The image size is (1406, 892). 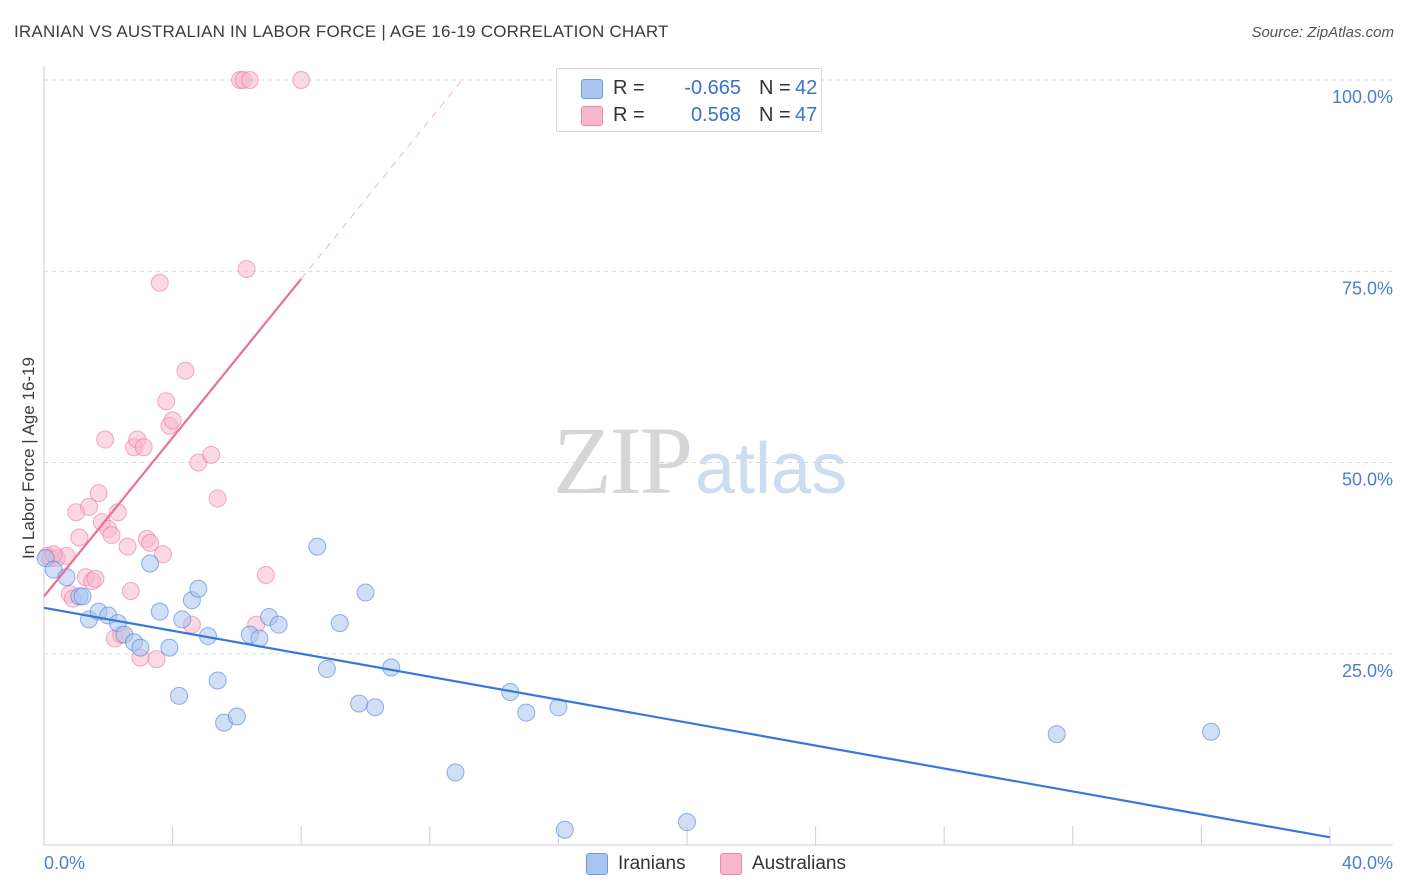 What do you see at coordinates (1362, 384) in the screenshot?
I see `y-axis-tick-labels: 25.0% 50.0% 75.0% 100.0%` at bounding box center [1362, 384].